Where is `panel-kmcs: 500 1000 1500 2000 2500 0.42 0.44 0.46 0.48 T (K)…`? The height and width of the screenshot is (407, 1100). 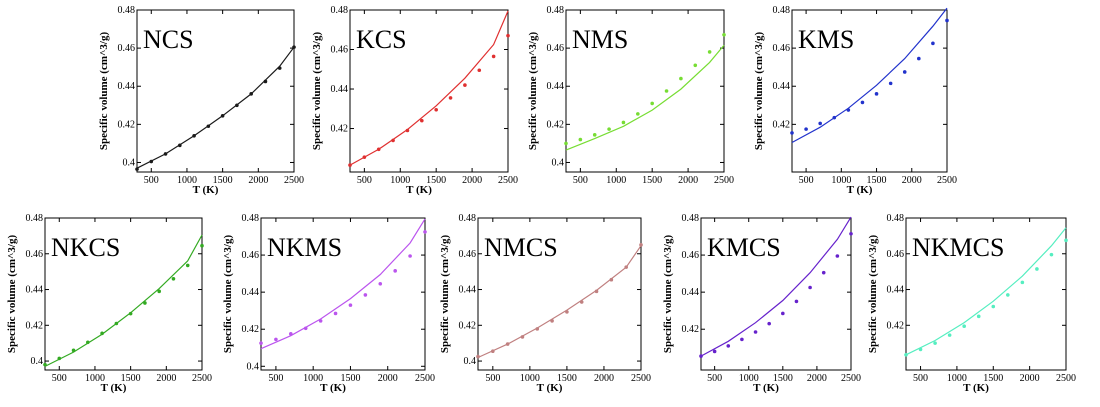 panel-kmcs: 500 1000 1500 2000 2500 0.42 0.44 0.46 0.48 T (K)… is located at coordinates (761, 303).